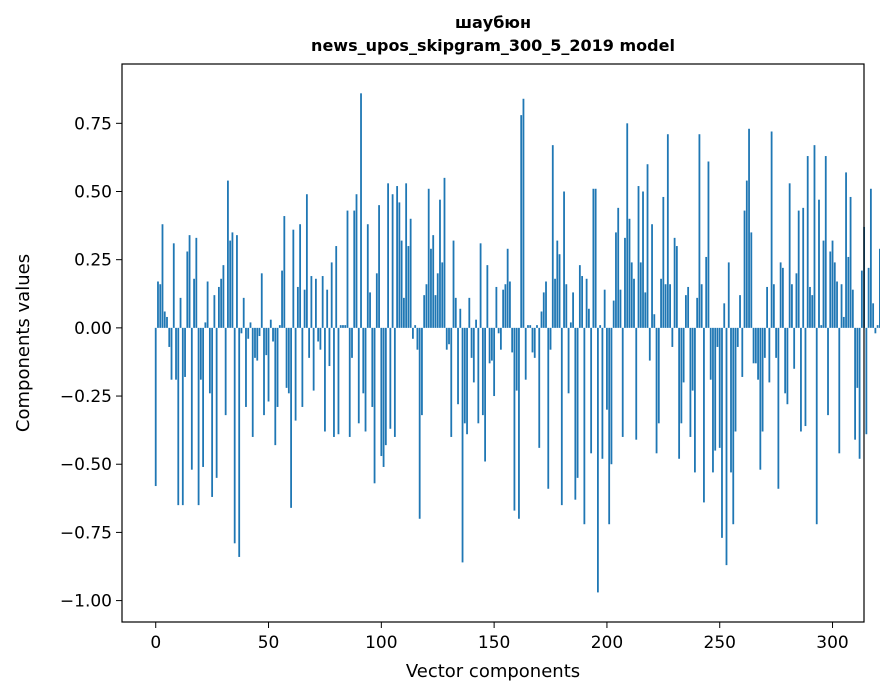 This screenshot has height=696, width=880. Describe the element at coordinates (86, 533) in the screenshot. I see `y-tick-label: −0.75` at that location.